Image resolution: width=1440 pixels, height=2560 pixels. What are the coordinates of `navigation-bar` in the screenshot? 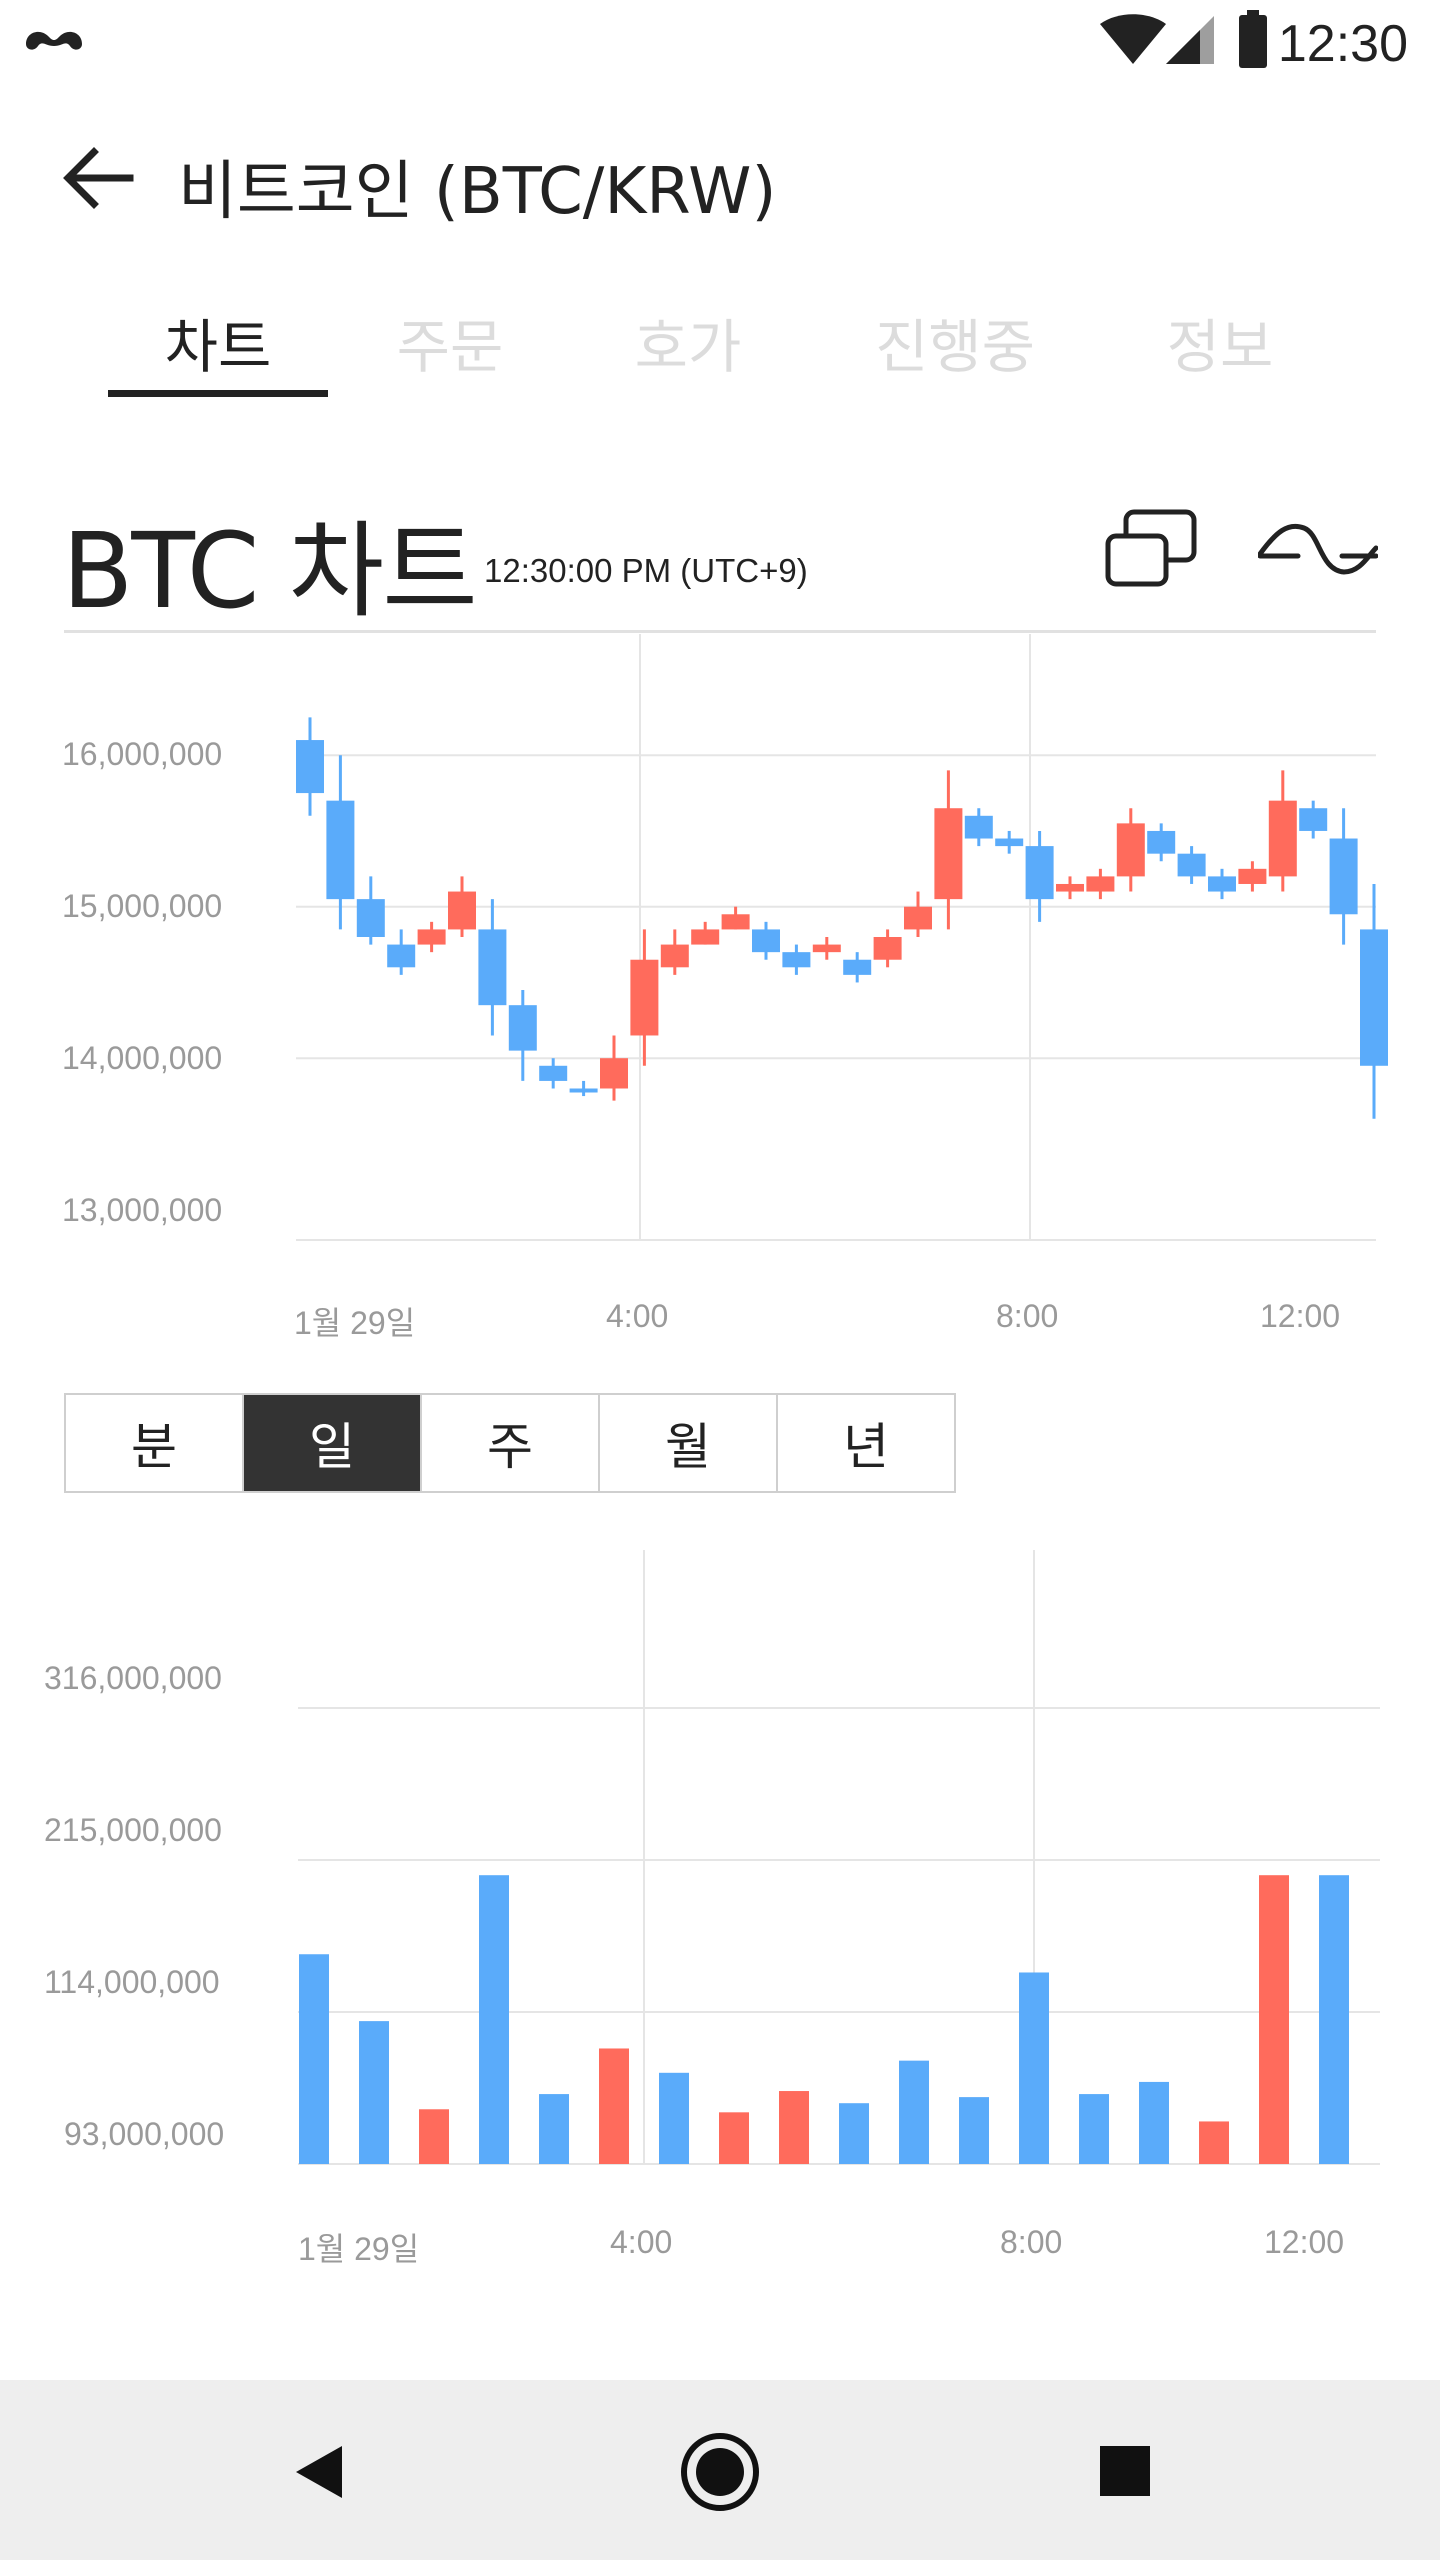 It's located at (720, 2470).